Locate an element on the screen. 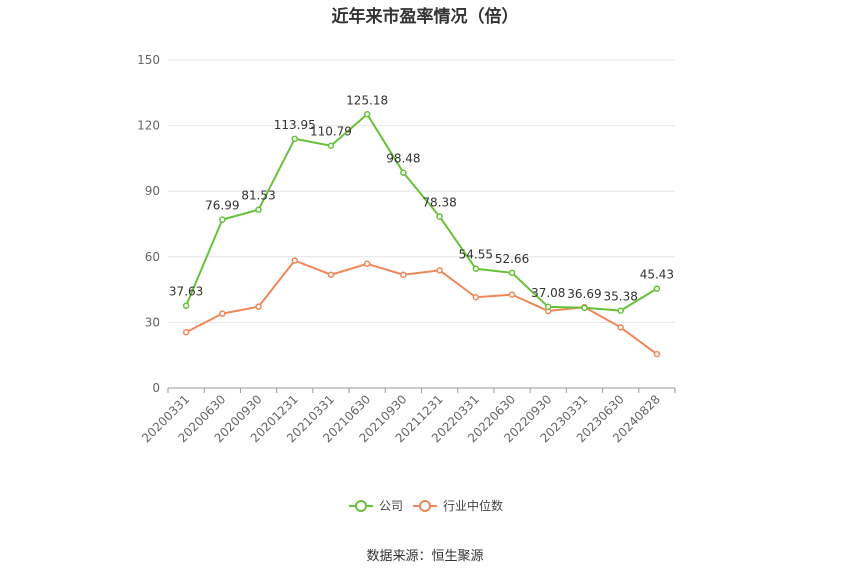  data-label: 125.18 is located at coordinates (367, 100).